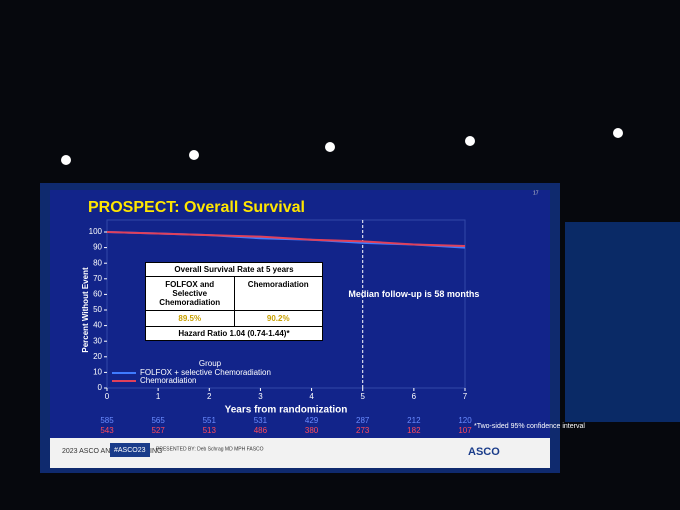 The image size is (680, 510). Describe the element at coordinates (100, 387) in the screenshot. I see `y-tick-label: 0` at that location.